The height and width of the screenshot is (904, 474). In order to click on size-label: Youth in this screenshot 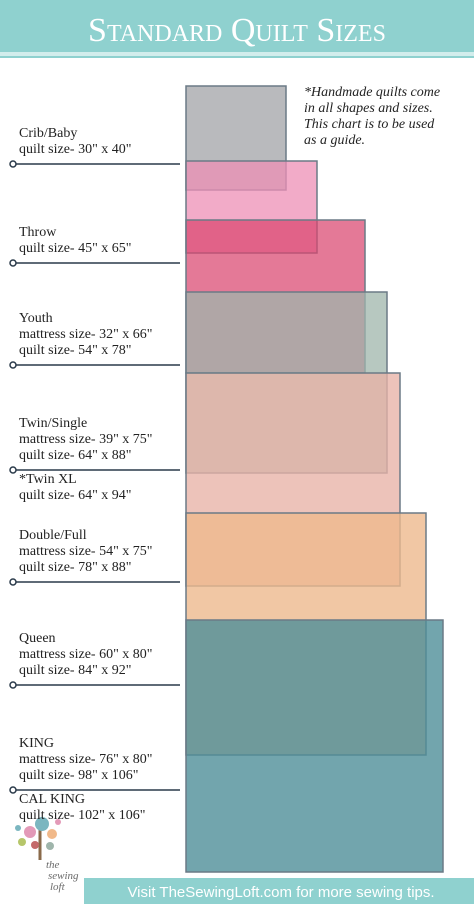, I will do `click(36, 318)`.